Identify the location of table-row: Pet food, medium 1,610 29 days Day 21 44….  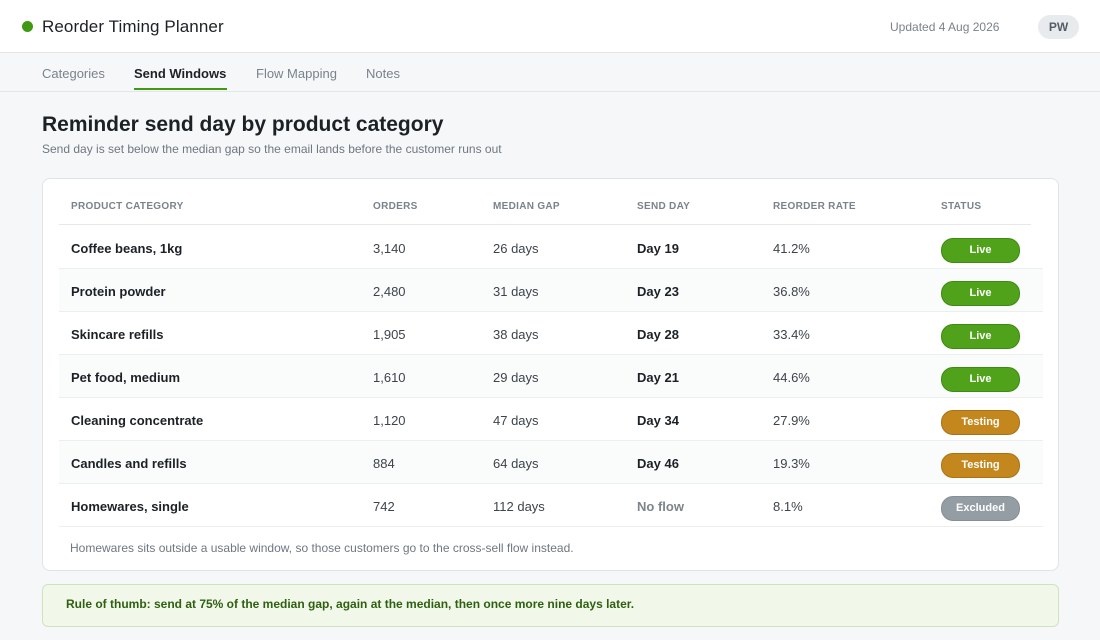
(551, 376).